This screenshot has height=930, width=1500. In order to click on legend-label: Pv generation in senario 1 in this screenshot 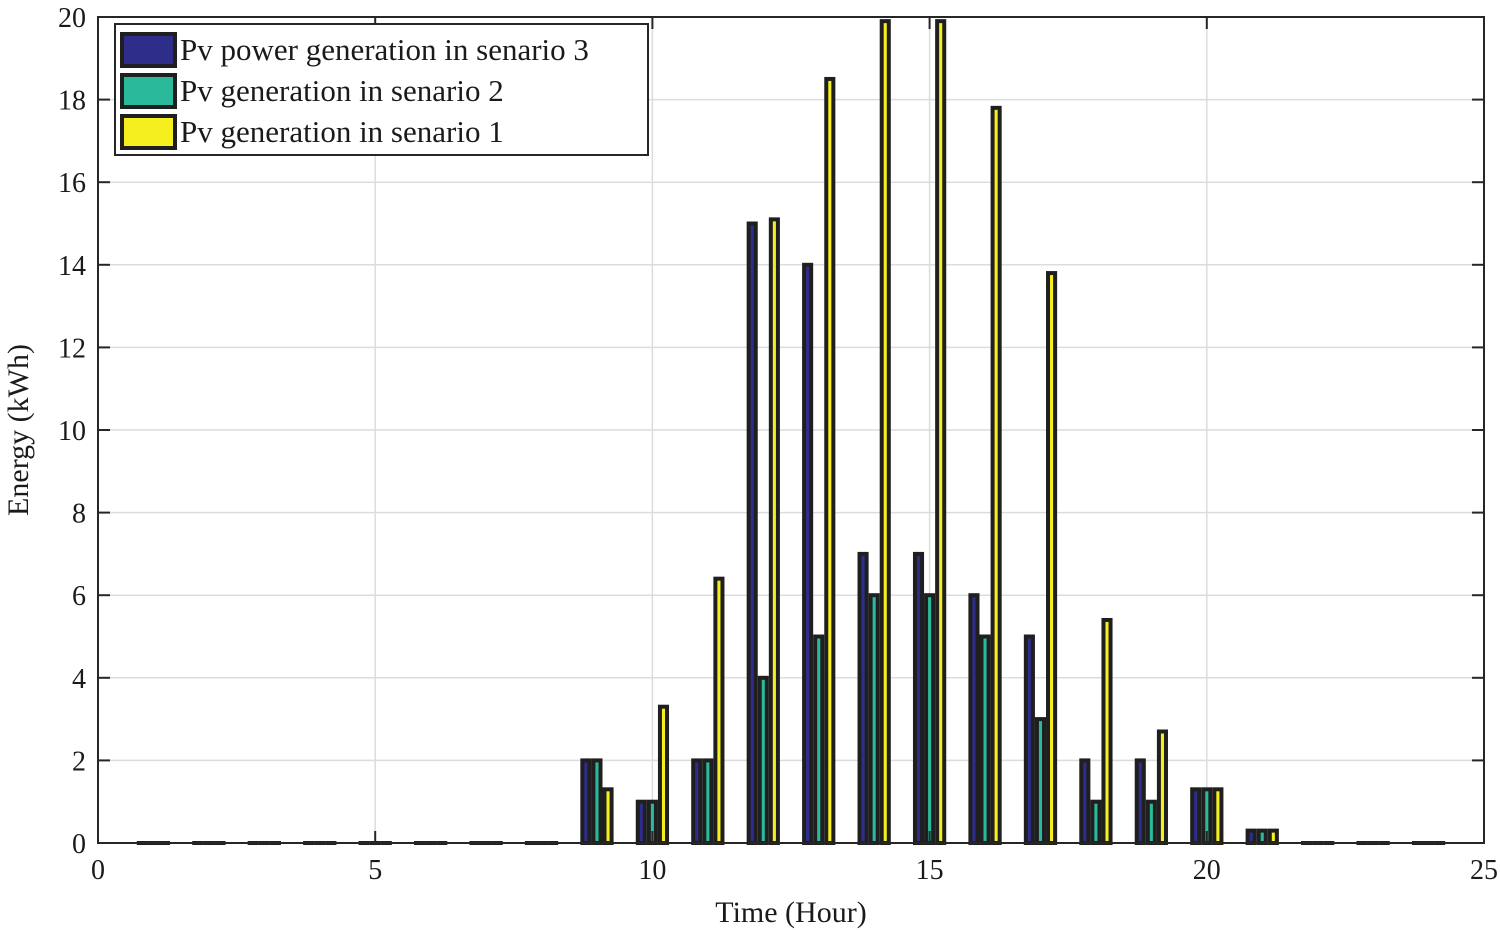, I will do `click(342, 131)`.